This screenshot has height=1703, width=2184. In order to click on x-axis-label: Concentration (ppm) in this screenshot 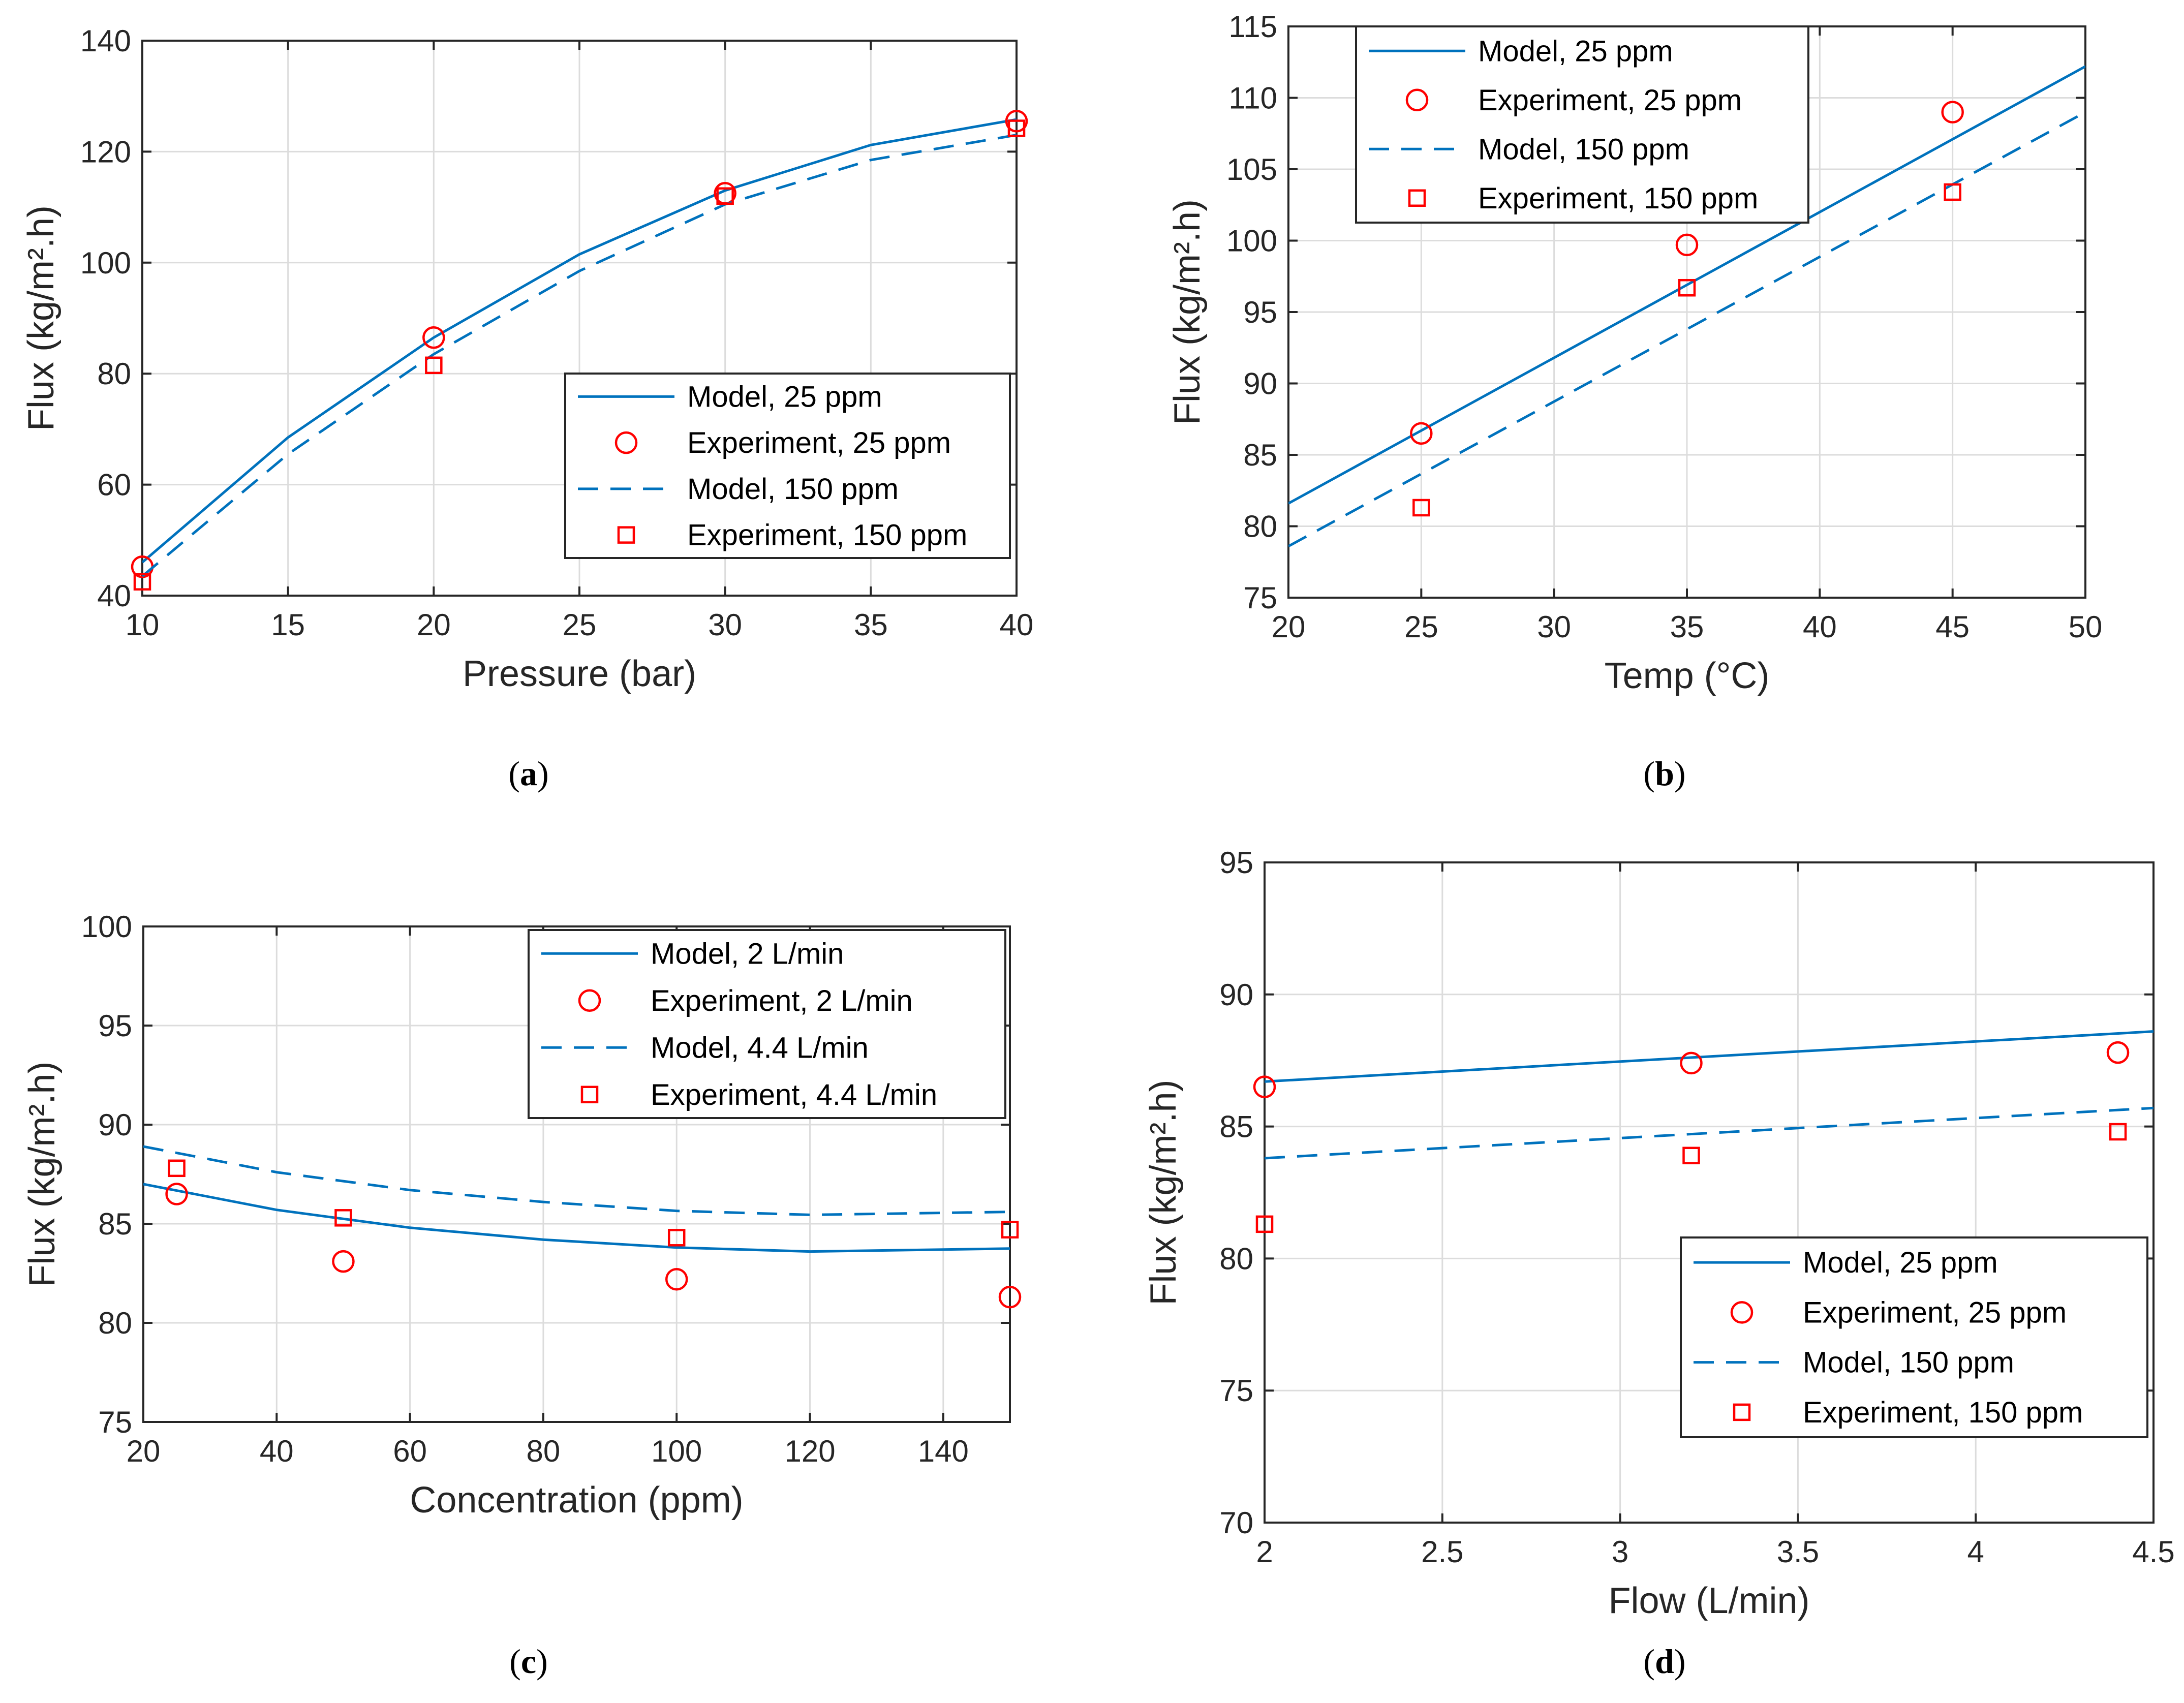, I will do `click(576, 1500)`.